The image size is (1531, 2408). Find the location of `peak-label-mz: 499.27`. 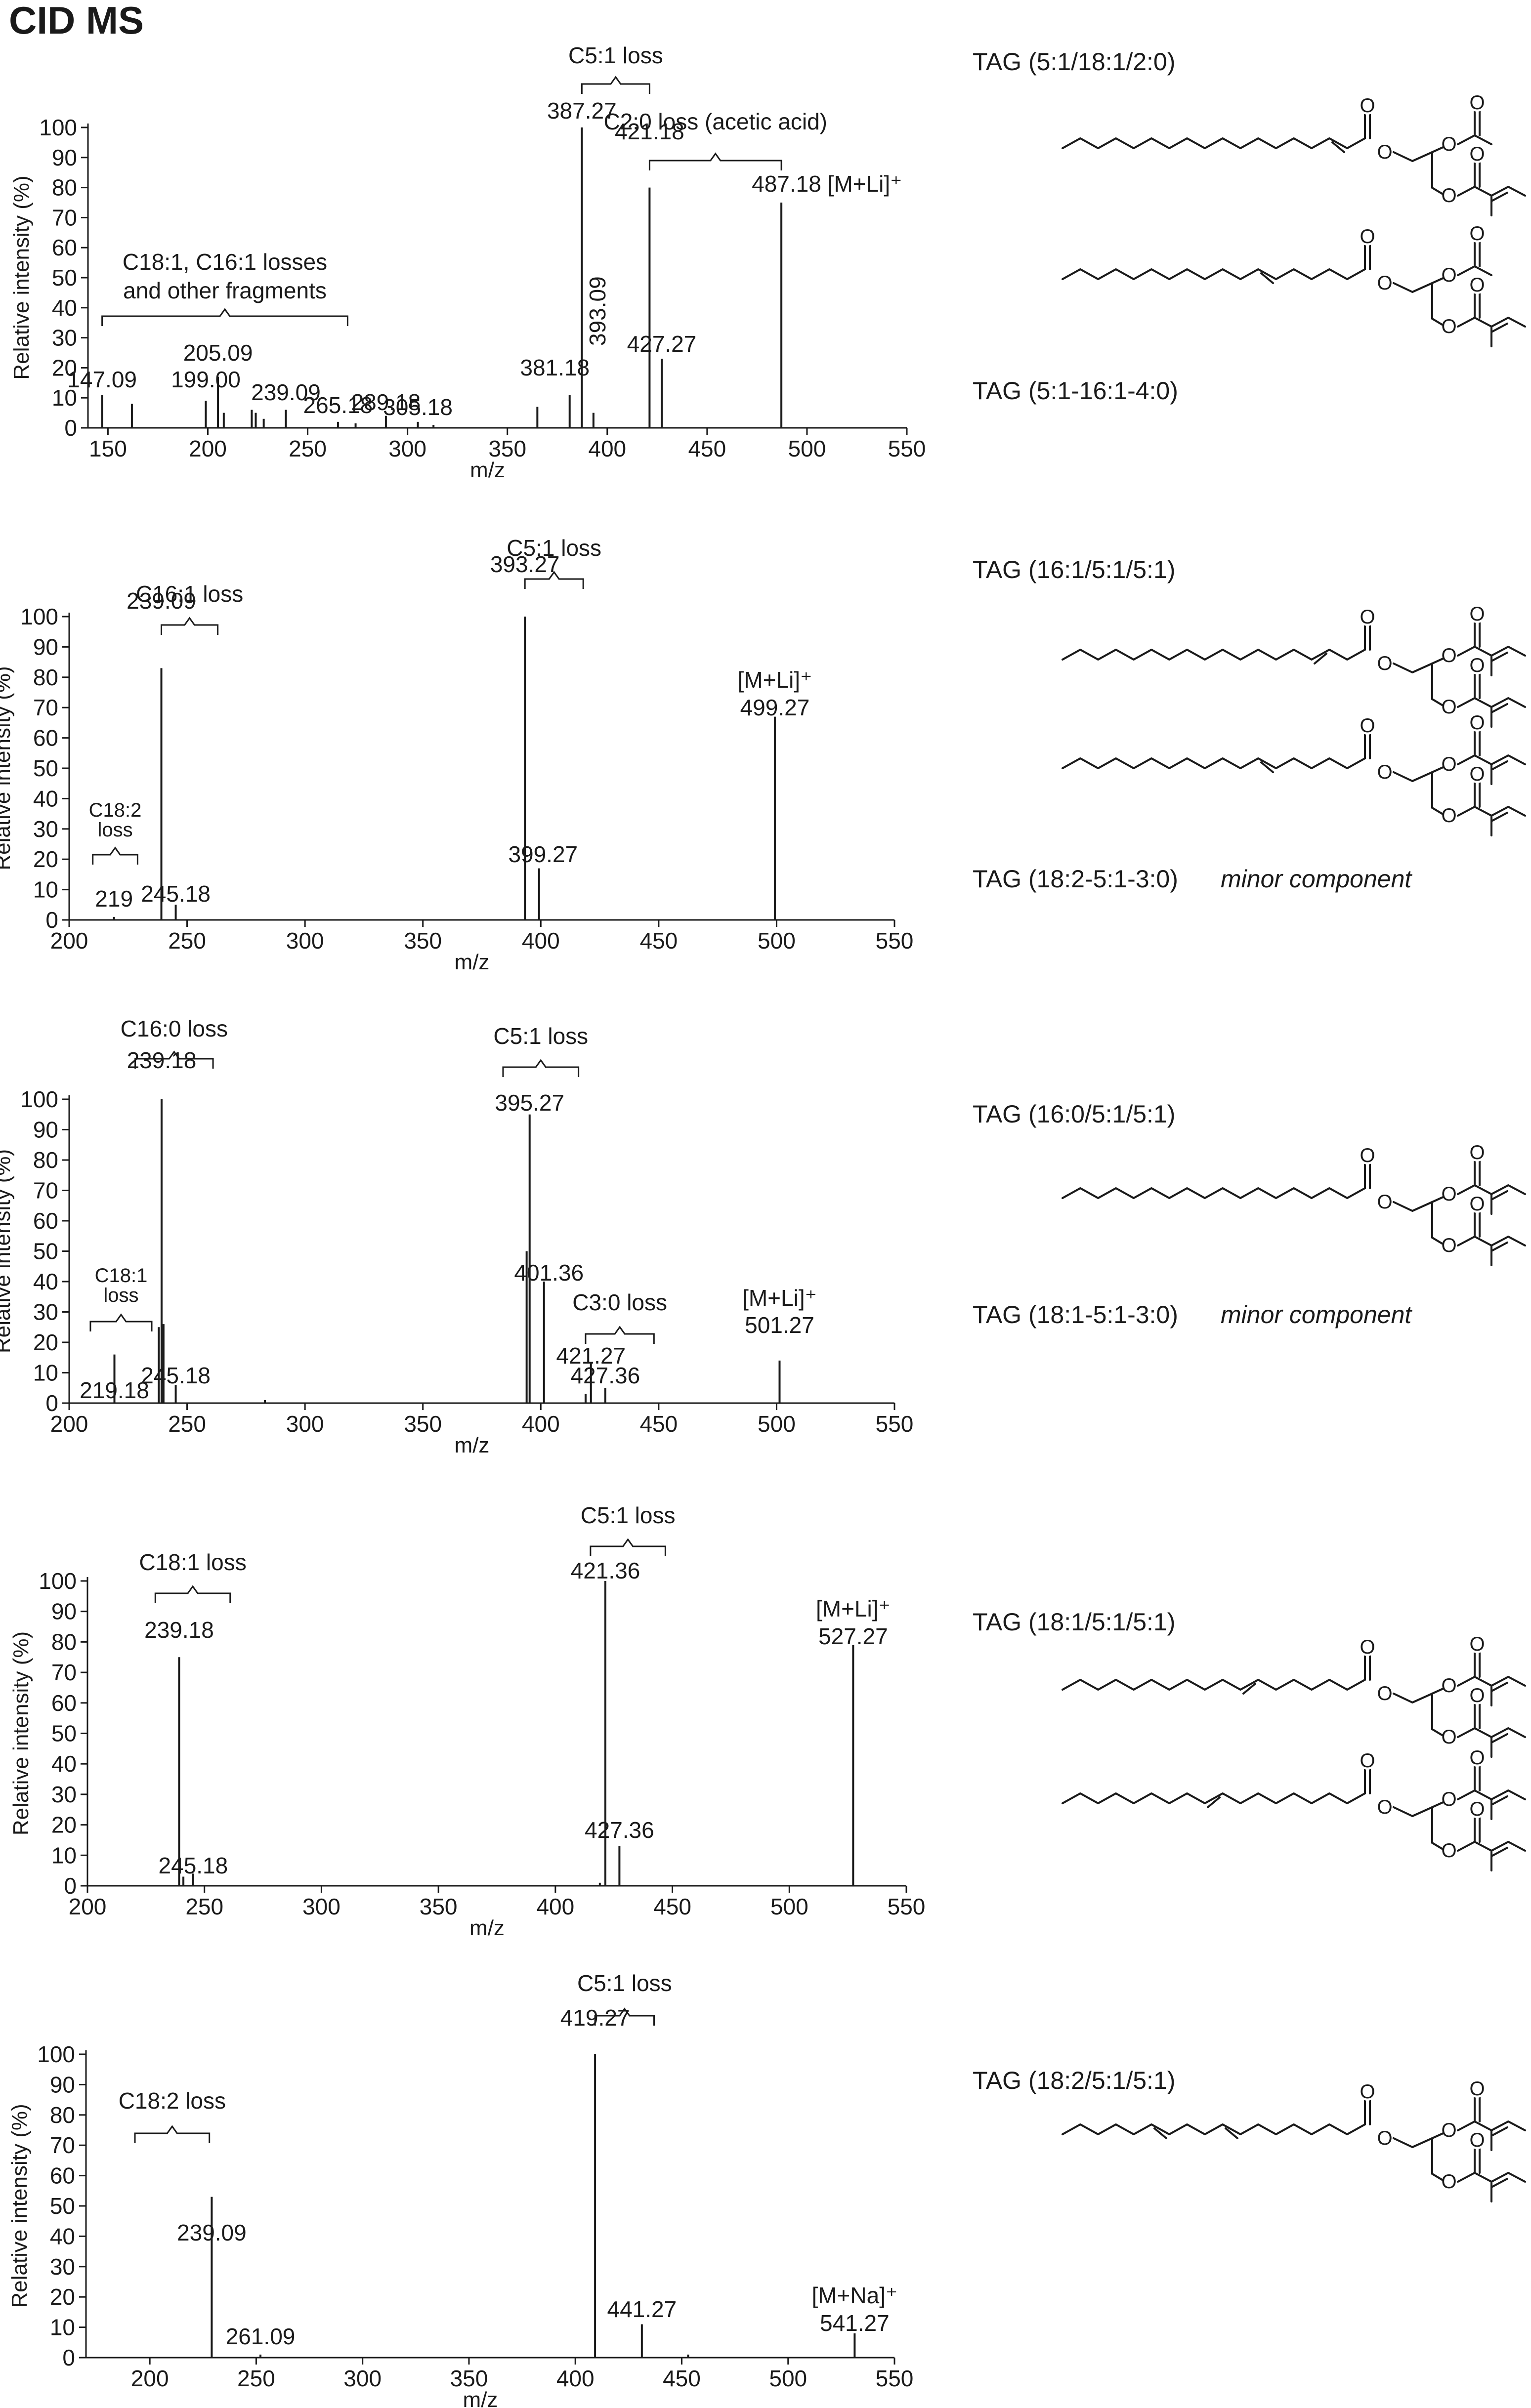

peak-label-mz: 499.27 is located at coordinates (775, 707).